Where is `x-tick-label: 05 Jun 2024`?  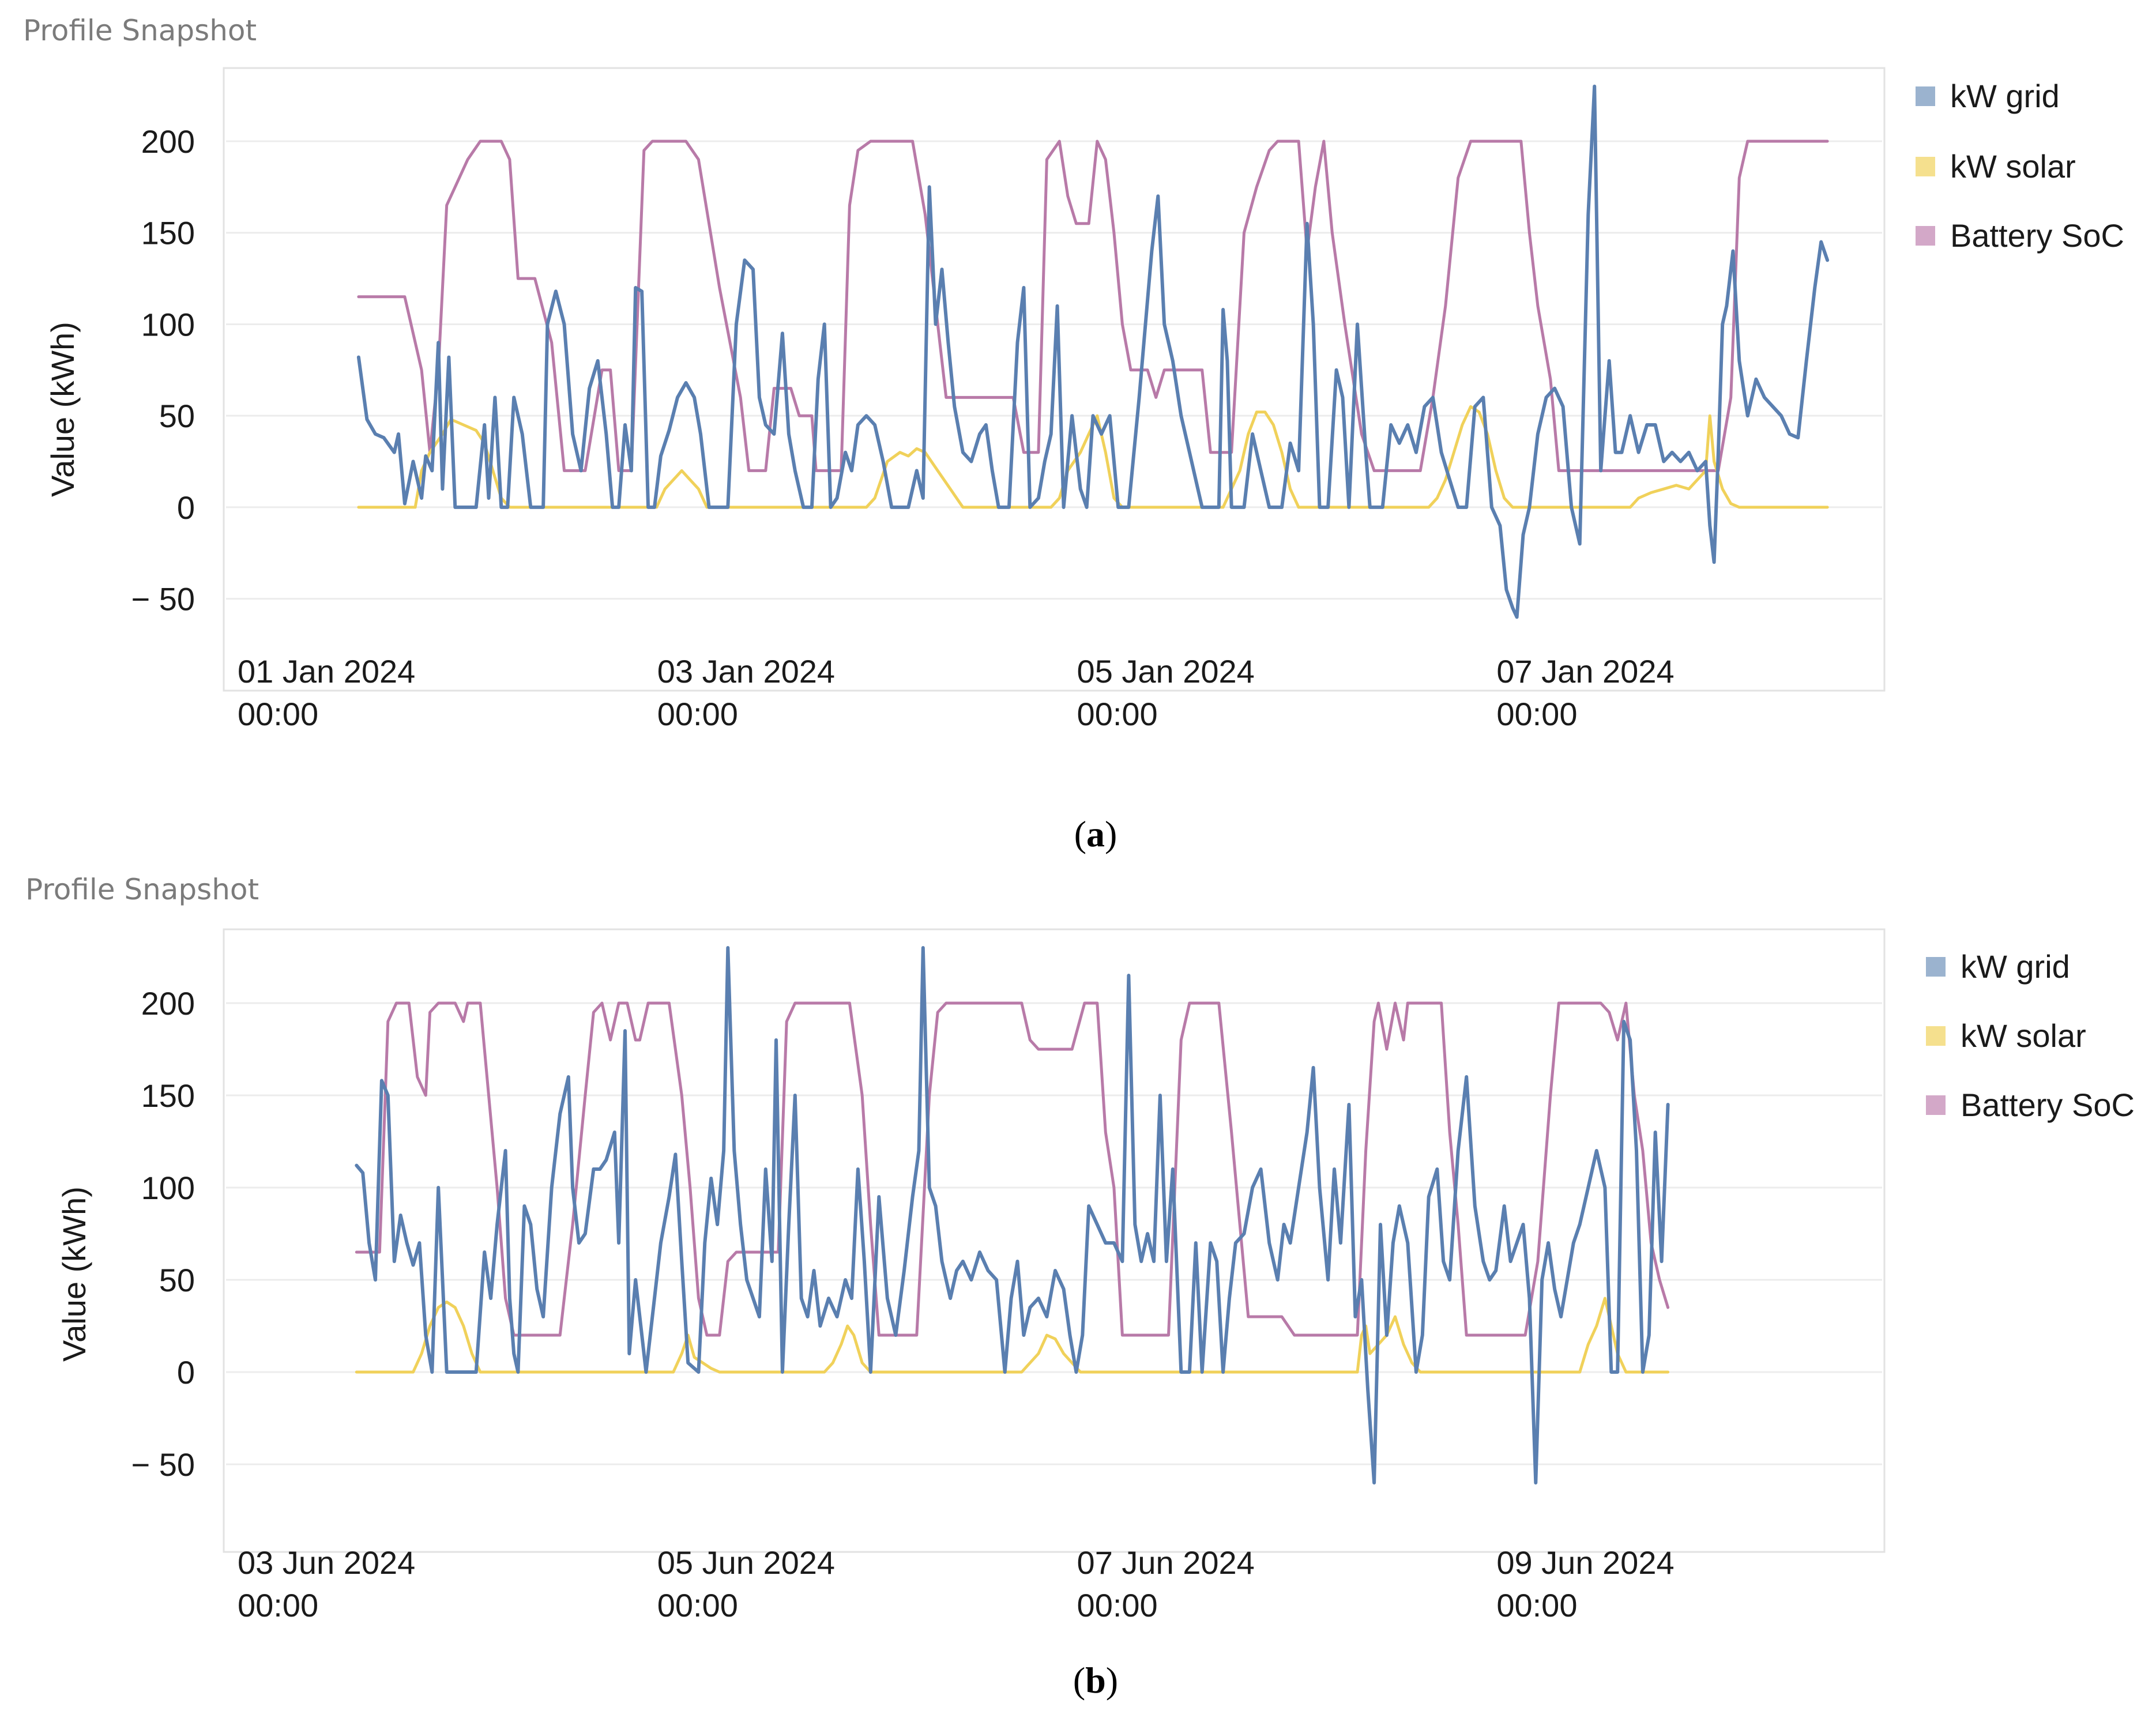 x-tick-label: 05 Jun 2024 is located at coordinates (746, 1562).